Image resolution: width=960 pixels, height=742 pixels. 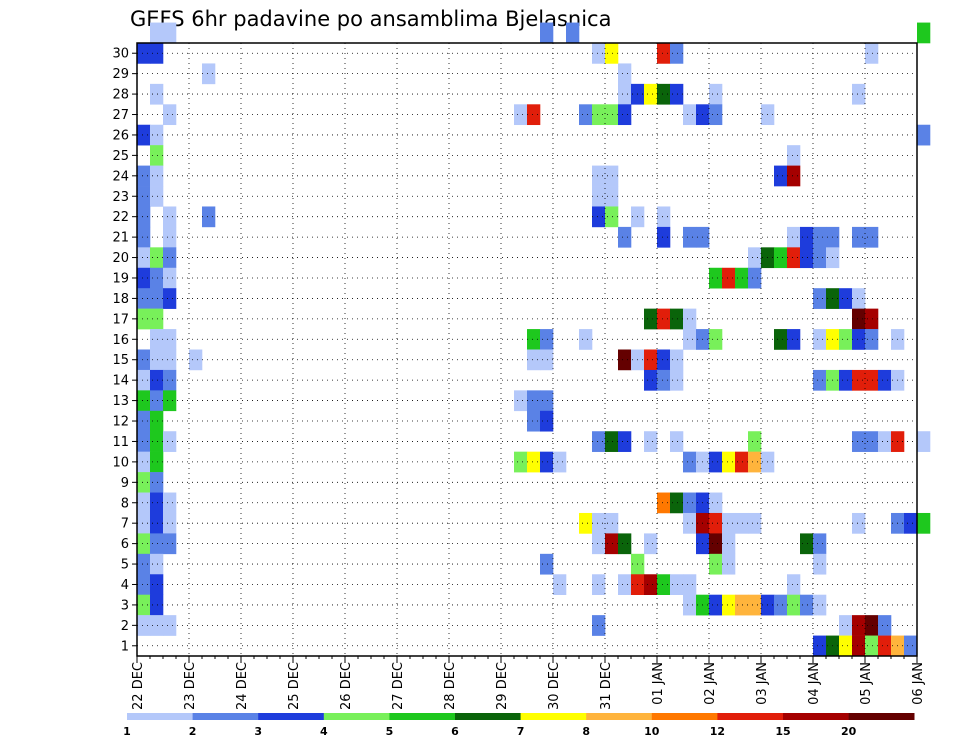 What do you see at coordinates (586, 731) in the screenshot?
I see `legend-label: 8` at bounding box center [586, 731].